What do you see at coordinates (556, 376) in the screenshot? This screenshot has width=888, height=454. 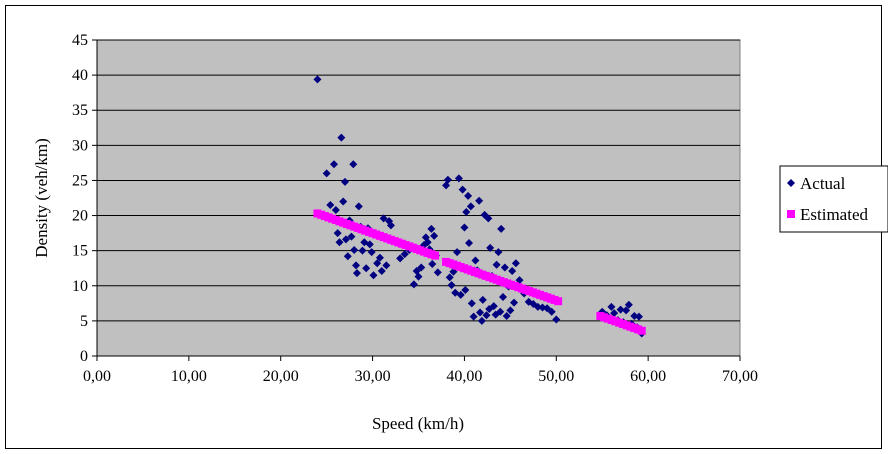 I see `x-tick-label: 50,00` at bounding box center [556, 376].